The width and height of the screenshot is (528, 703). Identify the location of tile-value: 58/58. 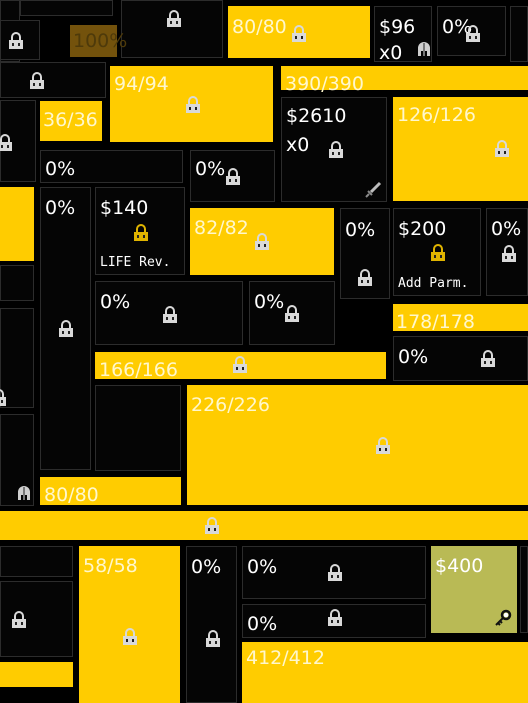
(110, 566).